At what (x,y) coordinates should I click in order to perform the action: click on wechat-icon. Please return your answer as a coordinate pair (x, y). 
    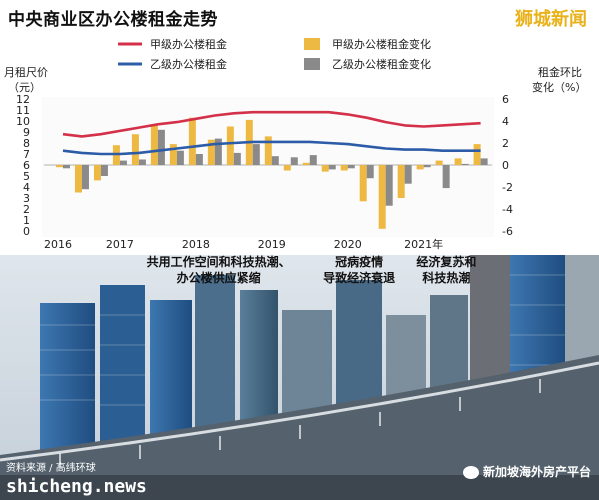
    Looking at the image, I should click on (470, 472).